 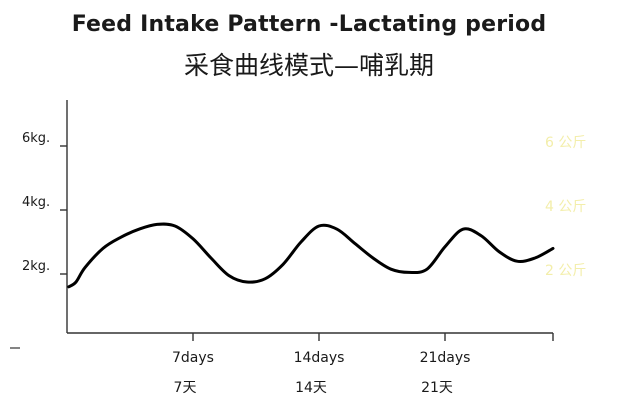 What do you see at coordinates (185, 388) in the screenshot?
I see `x-tick-label-cn: 7天` at bounding box center [185, 388].